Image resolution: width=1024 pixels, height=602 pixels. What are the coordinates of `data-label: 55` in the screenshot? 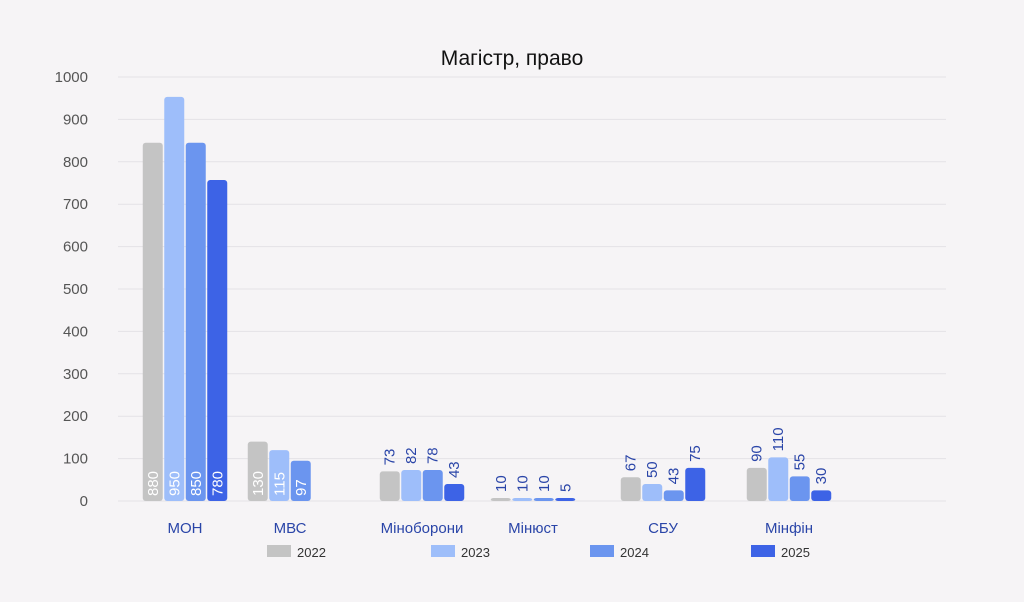 It's located at (800, 462).